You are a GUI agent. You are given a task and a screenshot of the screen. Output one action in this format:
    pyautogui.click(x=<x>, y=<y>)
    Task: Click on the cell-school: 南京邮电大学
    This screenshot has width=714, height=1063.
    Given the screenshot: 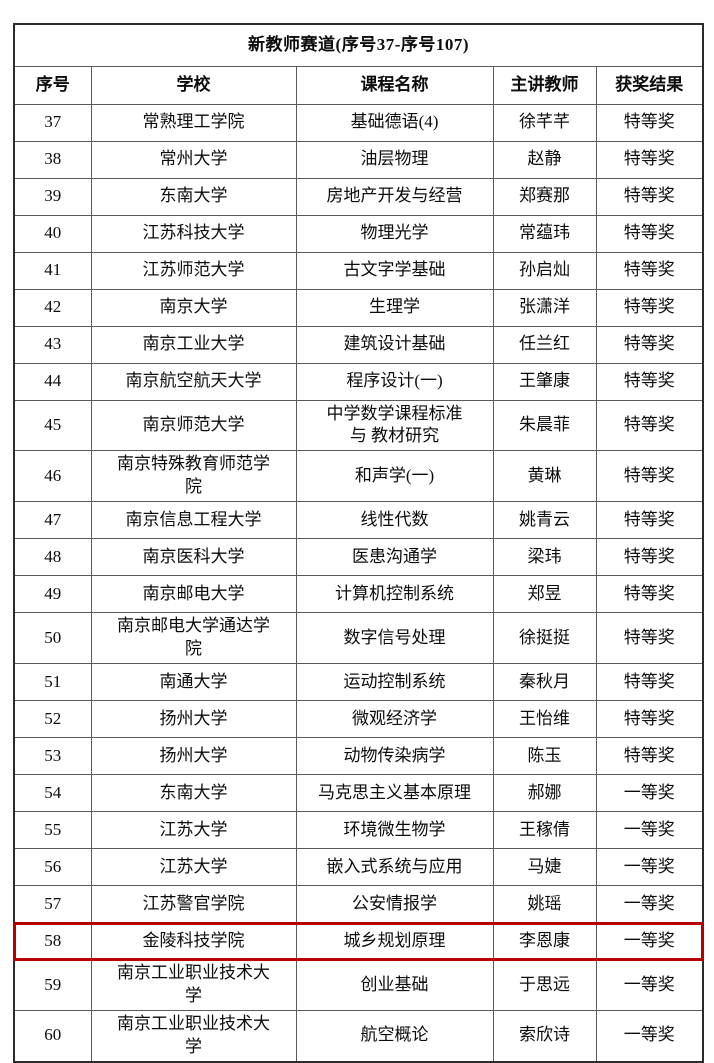 What is the action you would take?
    pyautogui.click(x=193, y=594)
    